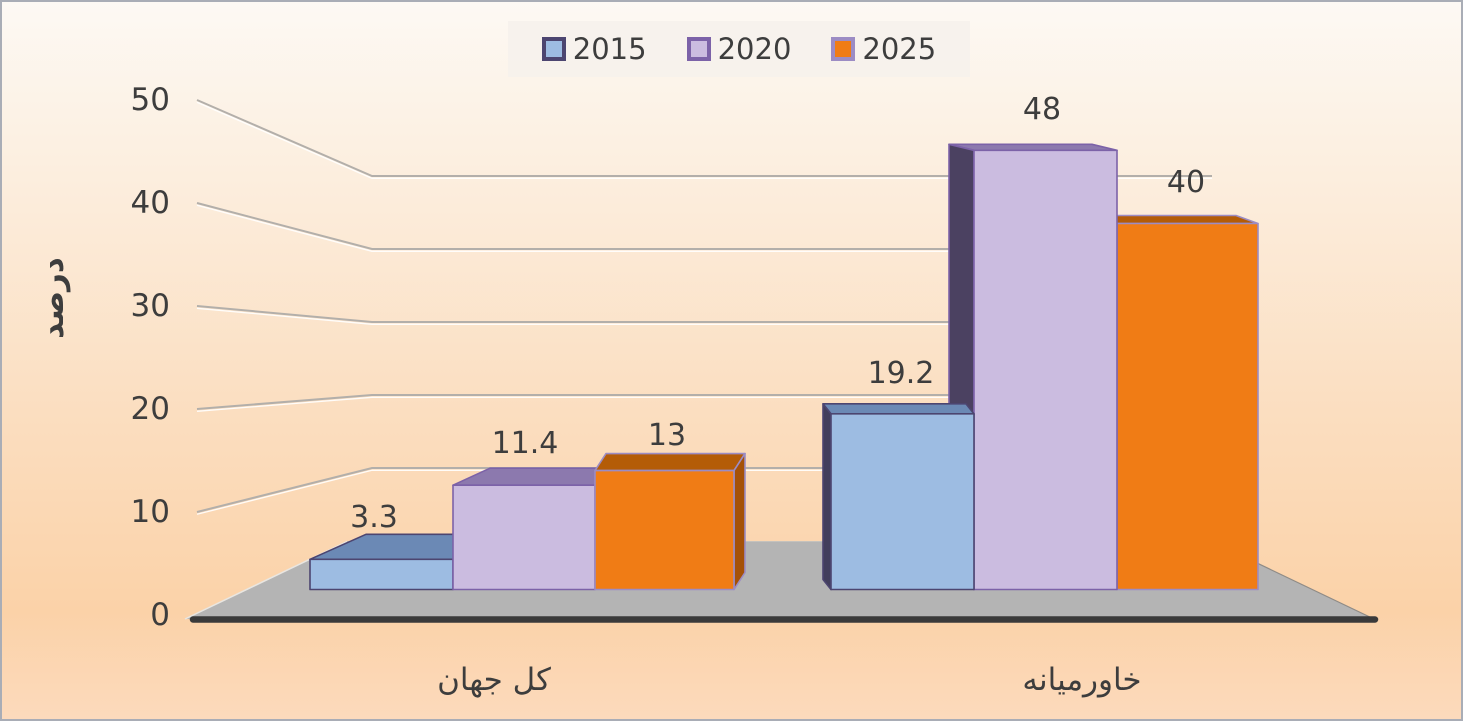  What do you see at coordinates (553, 49) in the screenshot?
I see `legend-swatch-2015` at bounding box center [553, 49].